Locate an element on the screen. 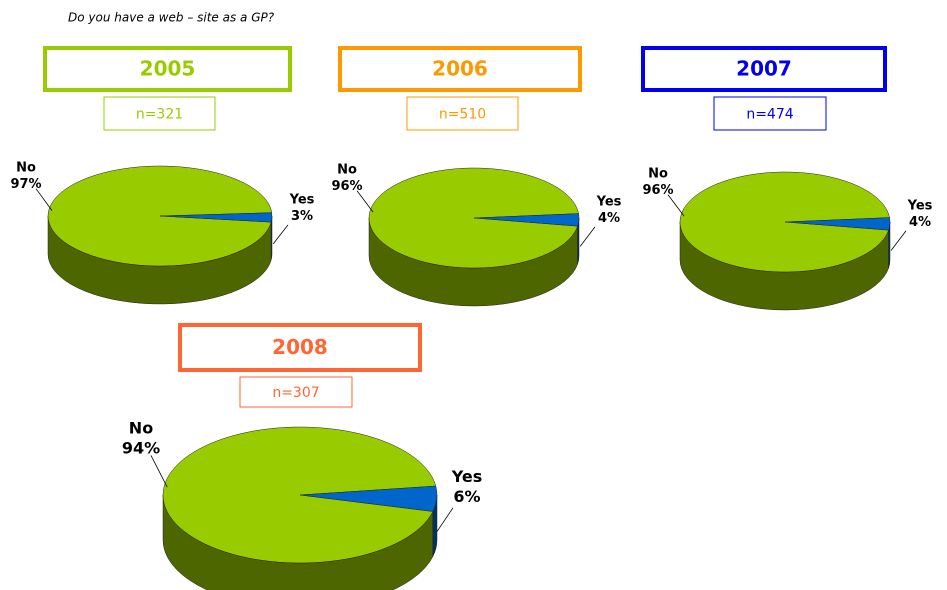  chart-subtitle: n=474 is located at coordinates (769, 115).